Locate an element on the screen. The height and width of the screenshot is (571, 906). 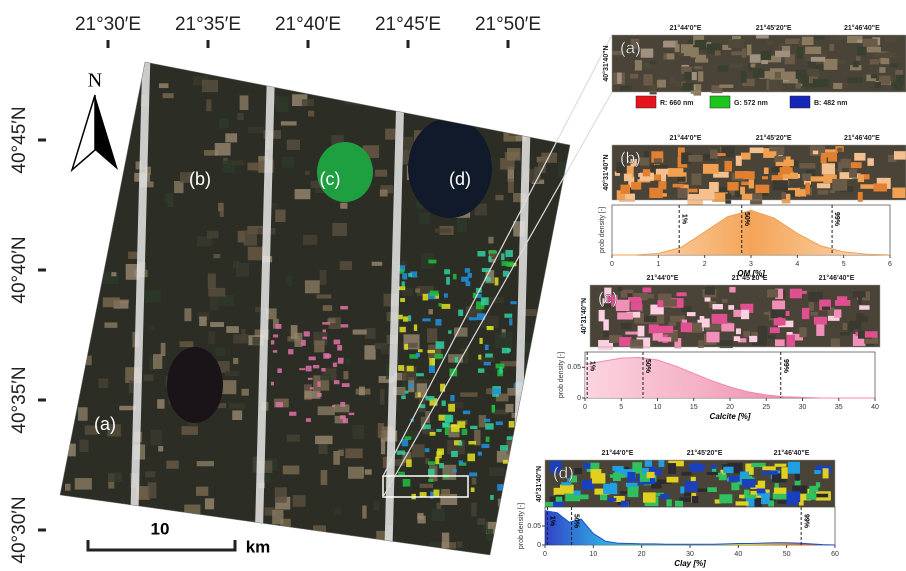
percentile-label: 99% is located at coordinates (836, 219).